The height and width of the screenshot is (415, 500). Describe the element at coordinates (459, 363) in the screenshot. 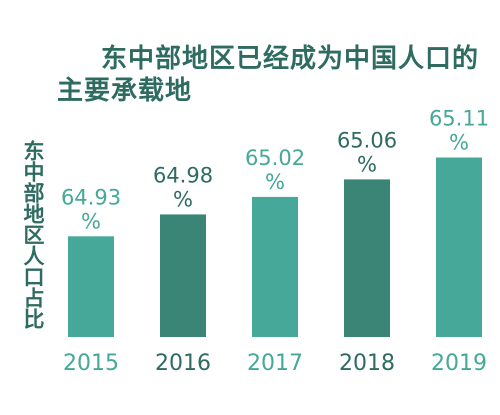

I see `x-tick-label-2019: 2019` at that location.